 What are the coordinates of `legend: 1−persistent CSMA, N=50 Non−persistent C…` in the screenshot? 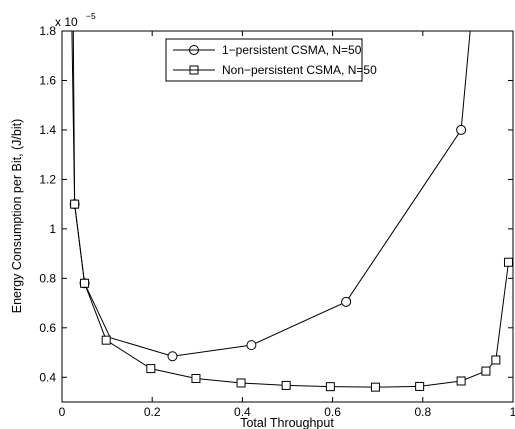 It's located at (271, 60).